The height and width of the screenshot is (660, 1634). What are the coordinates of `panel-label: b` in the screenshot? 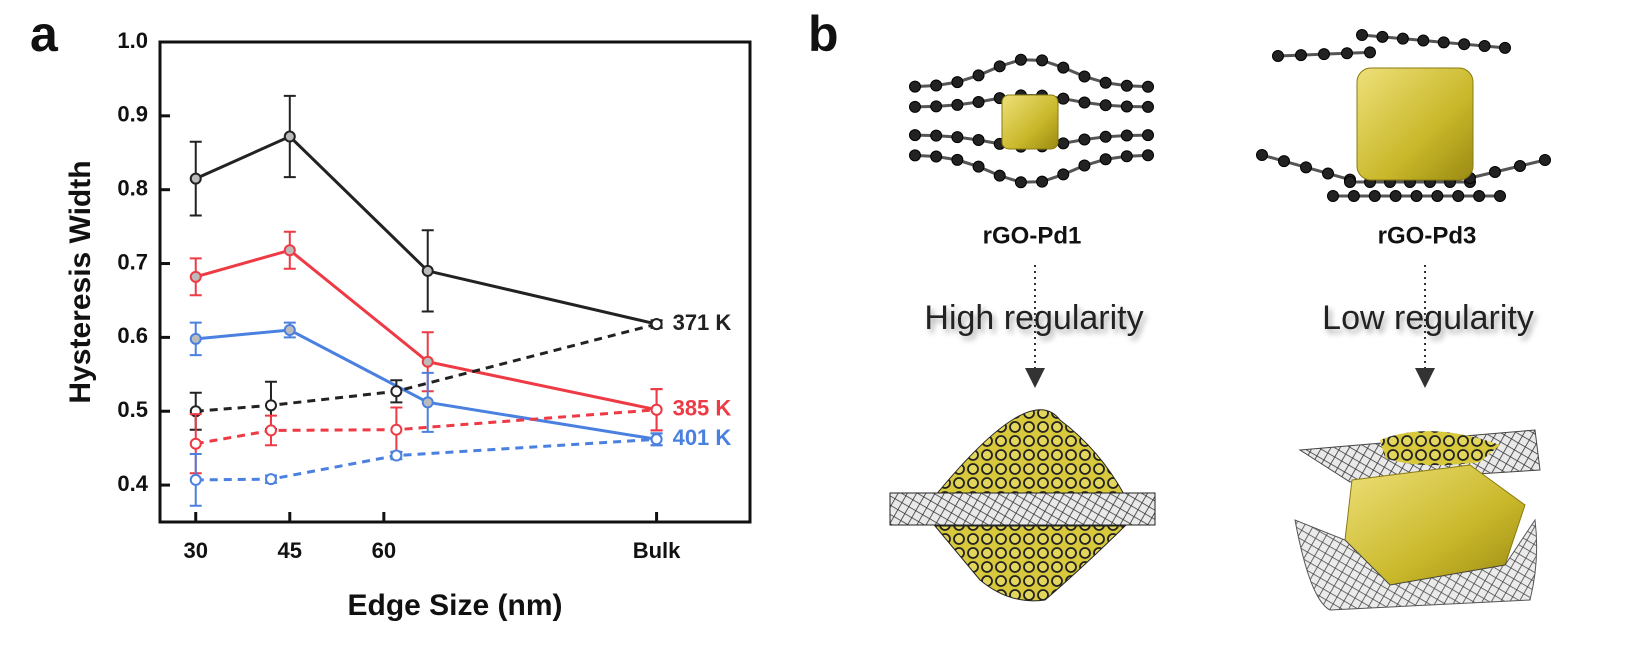 It's located at (823, 34).